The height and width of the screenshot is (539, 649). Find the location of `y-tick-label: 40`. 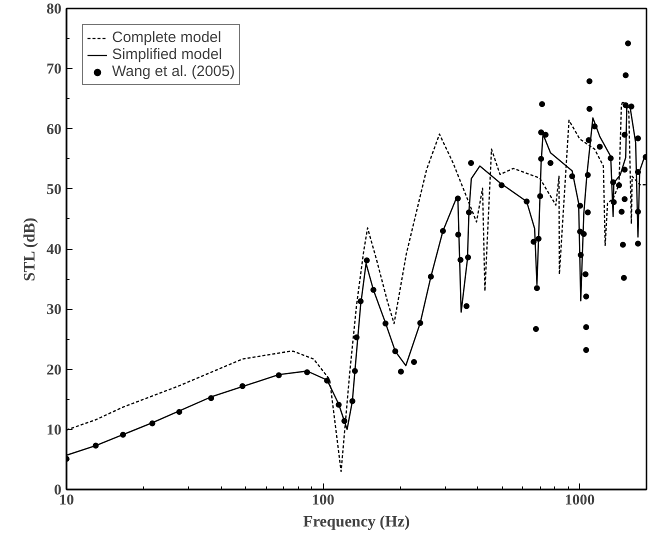

y-tick-label: 40 is located at coordinates (54, 250).